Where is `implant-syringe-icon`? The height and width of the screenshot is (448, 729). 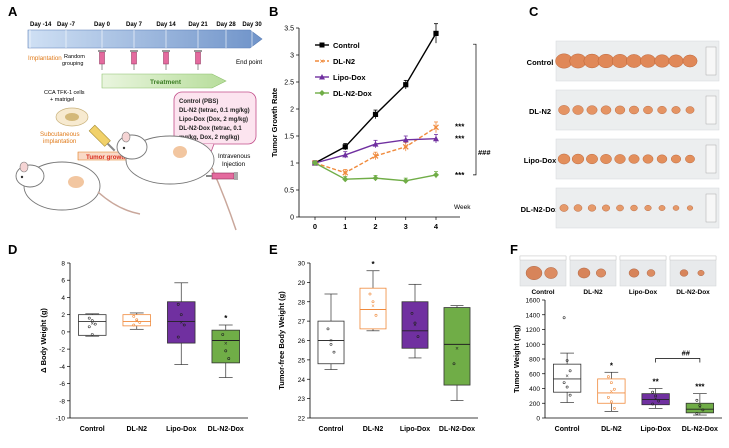
implant-syringe-icon is located at coordinates (102, 138).